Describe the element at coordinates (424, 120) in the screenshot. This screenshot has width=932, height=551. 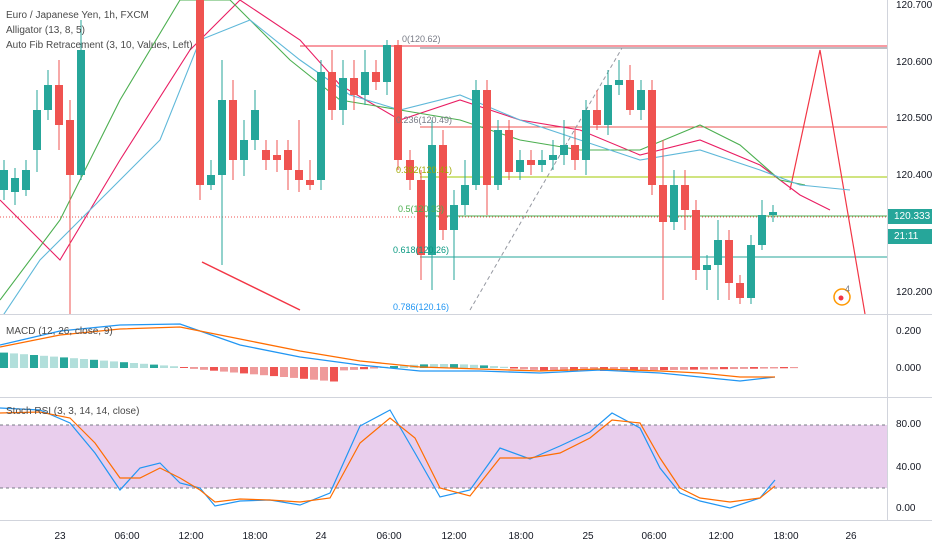
I see `fib-label-236: 0.236(120.49)` at that location.